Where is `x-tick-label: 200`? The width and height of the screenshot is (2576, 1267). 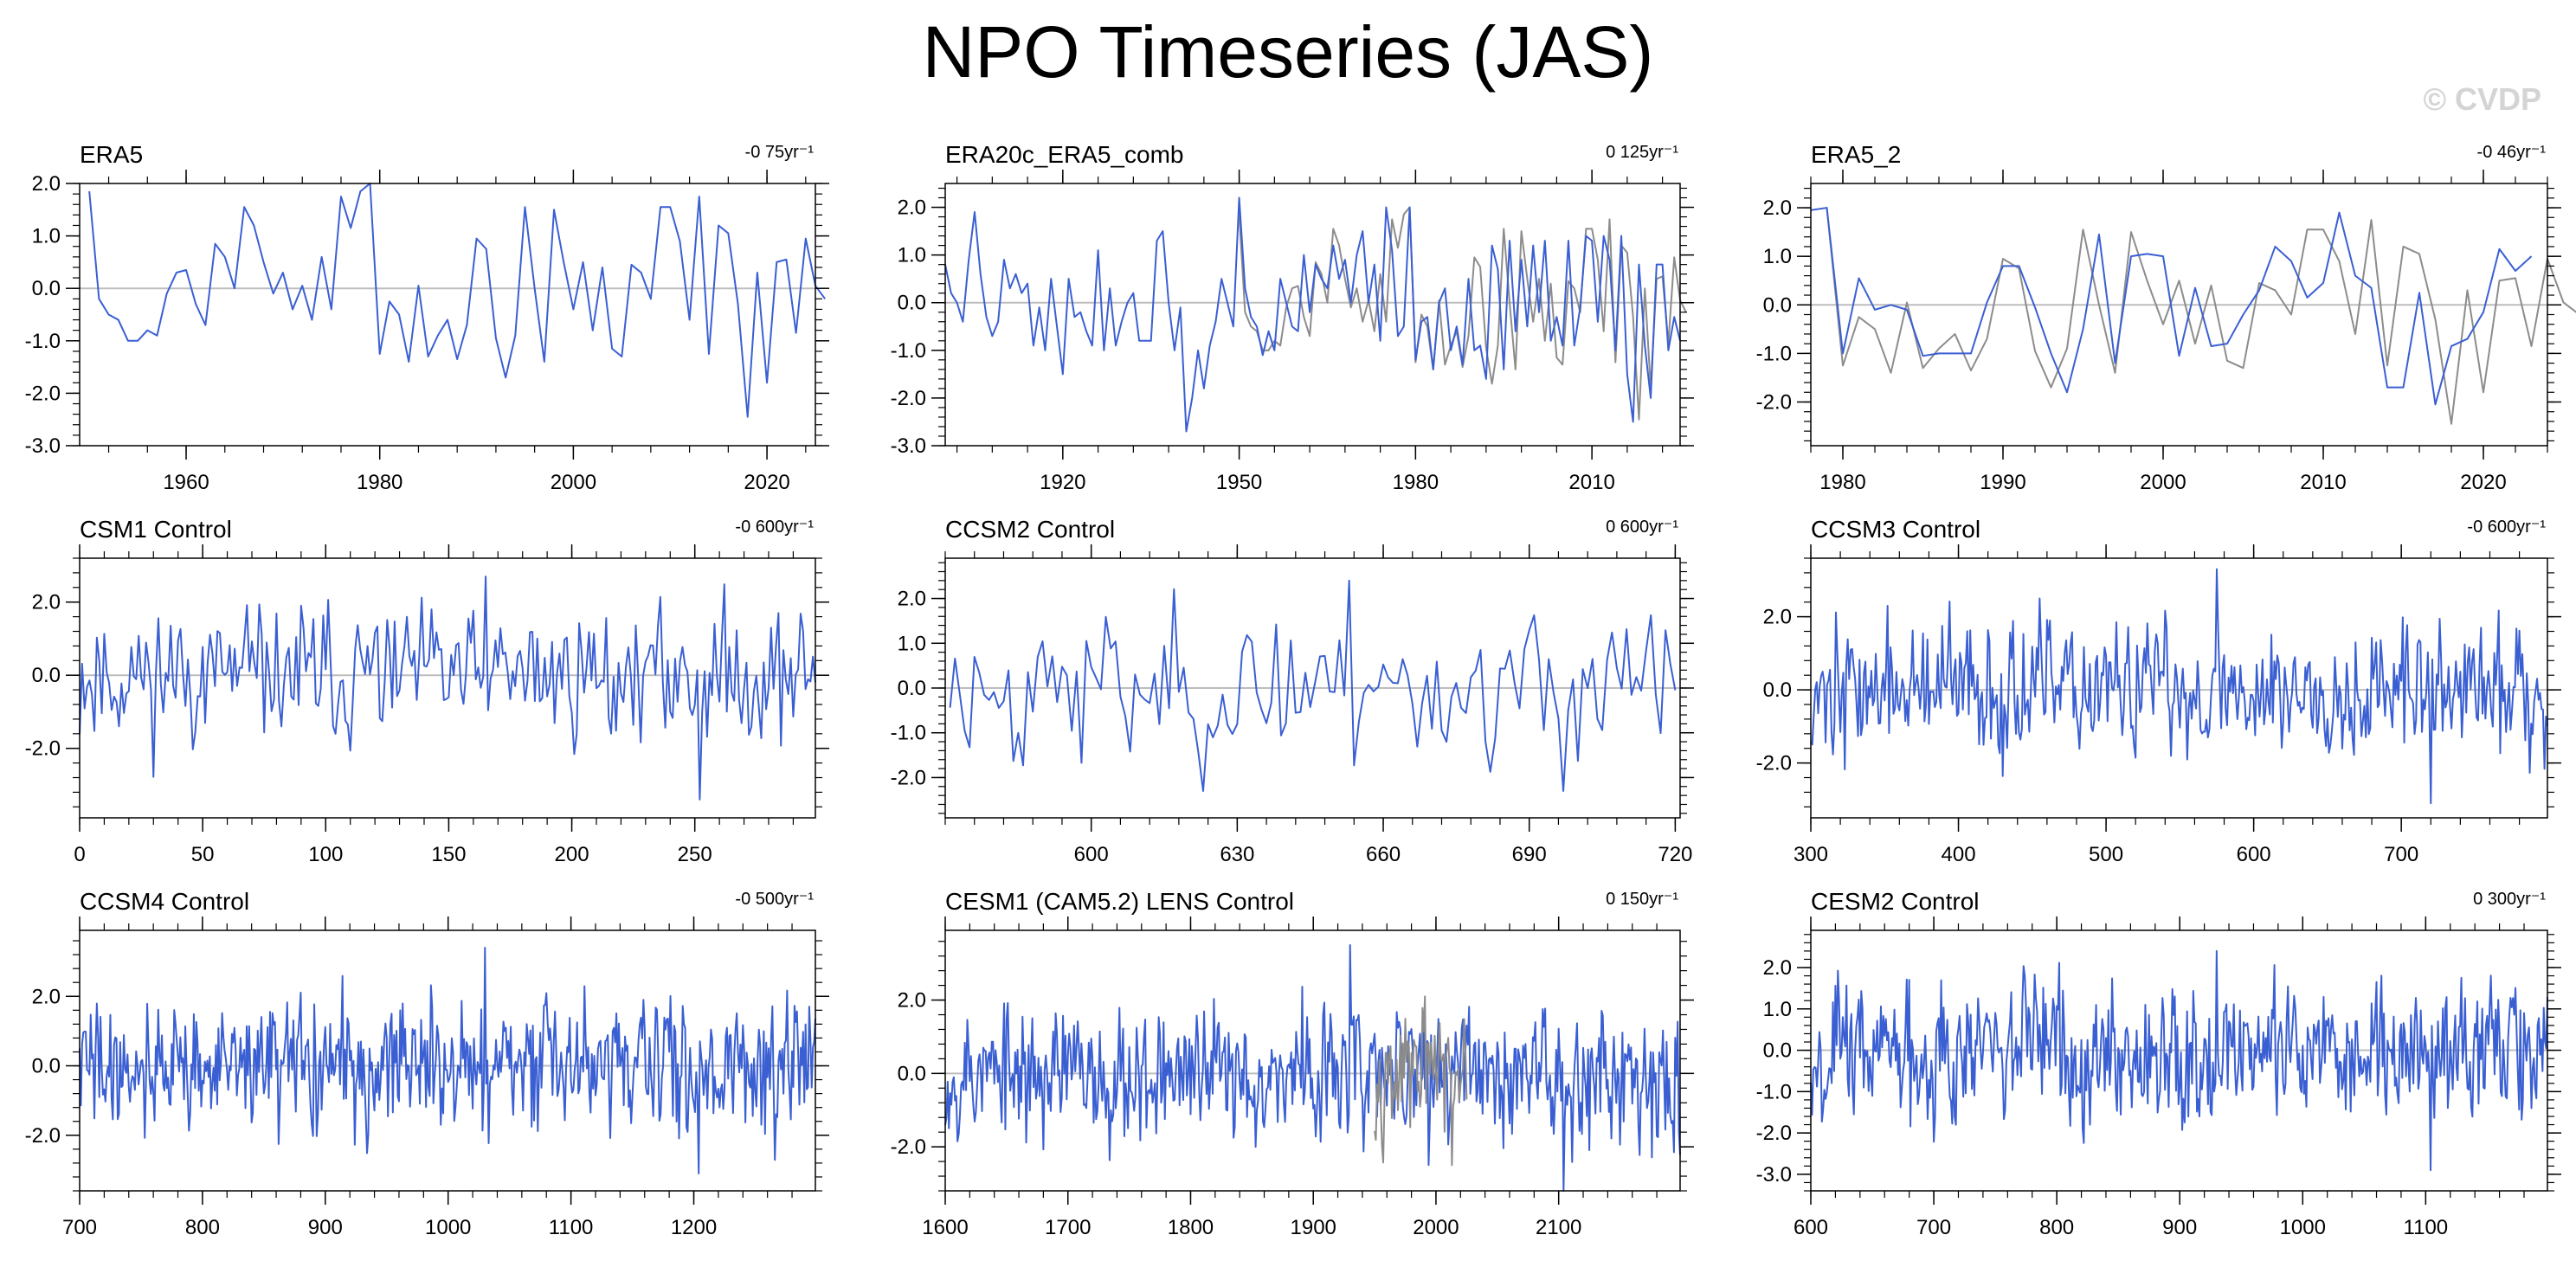
x-tick-label: 200 is located at coordinates (572, 854).